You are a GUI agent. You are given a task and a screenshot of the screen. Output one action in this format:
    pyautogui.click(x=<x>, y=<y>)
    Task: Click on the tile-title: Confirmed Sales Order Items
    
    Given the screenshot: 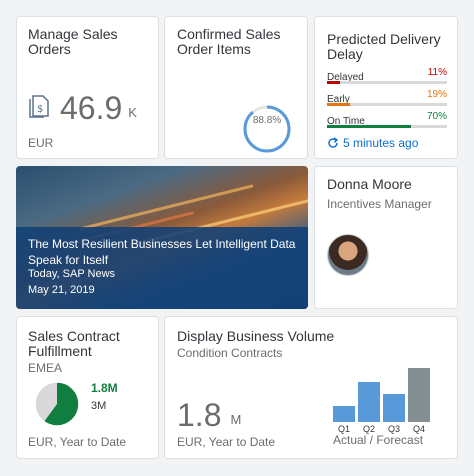 What is the action you would take?
    pyautogui.click(x=229, y=41)
    